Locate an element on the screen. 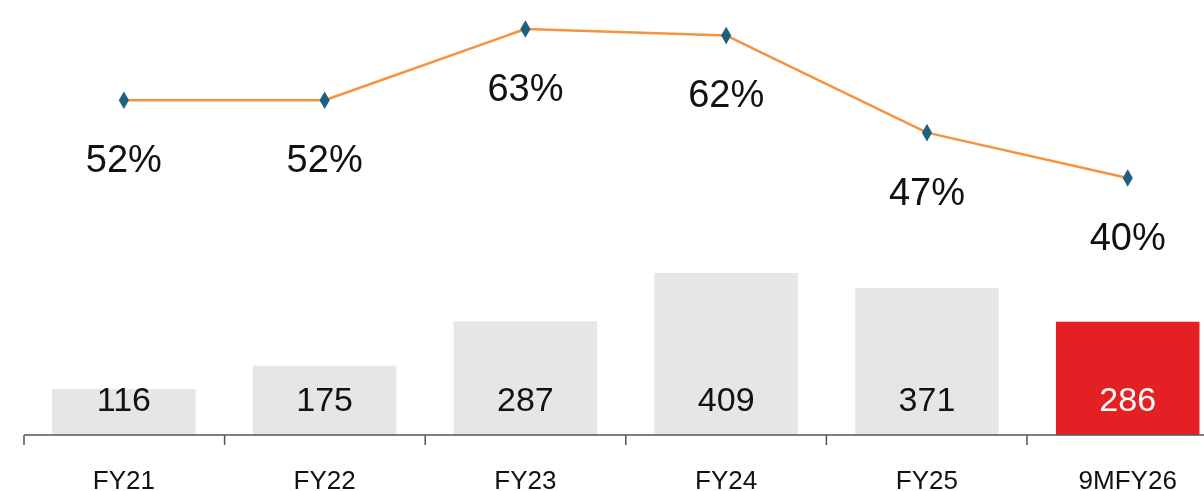 This screenshot has width=1204, height=491. data-label: 175 is located at coordinates (325, 399).